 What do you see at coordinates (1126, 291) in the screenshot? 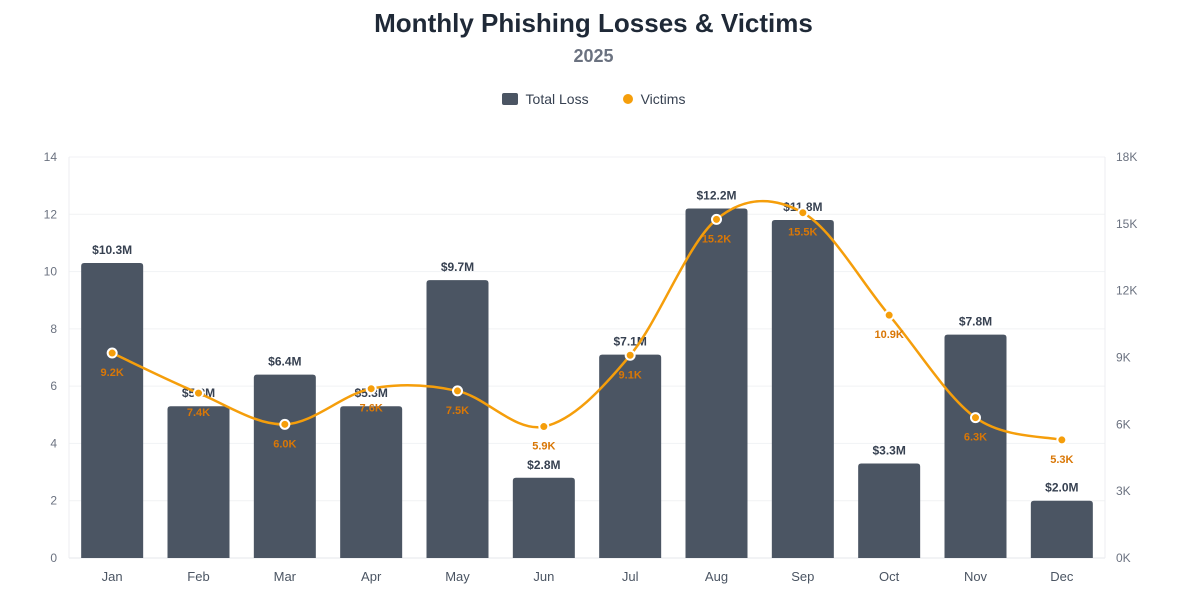
I see `y-right-tick-label: 12K` at bounding box center [1126, 291].